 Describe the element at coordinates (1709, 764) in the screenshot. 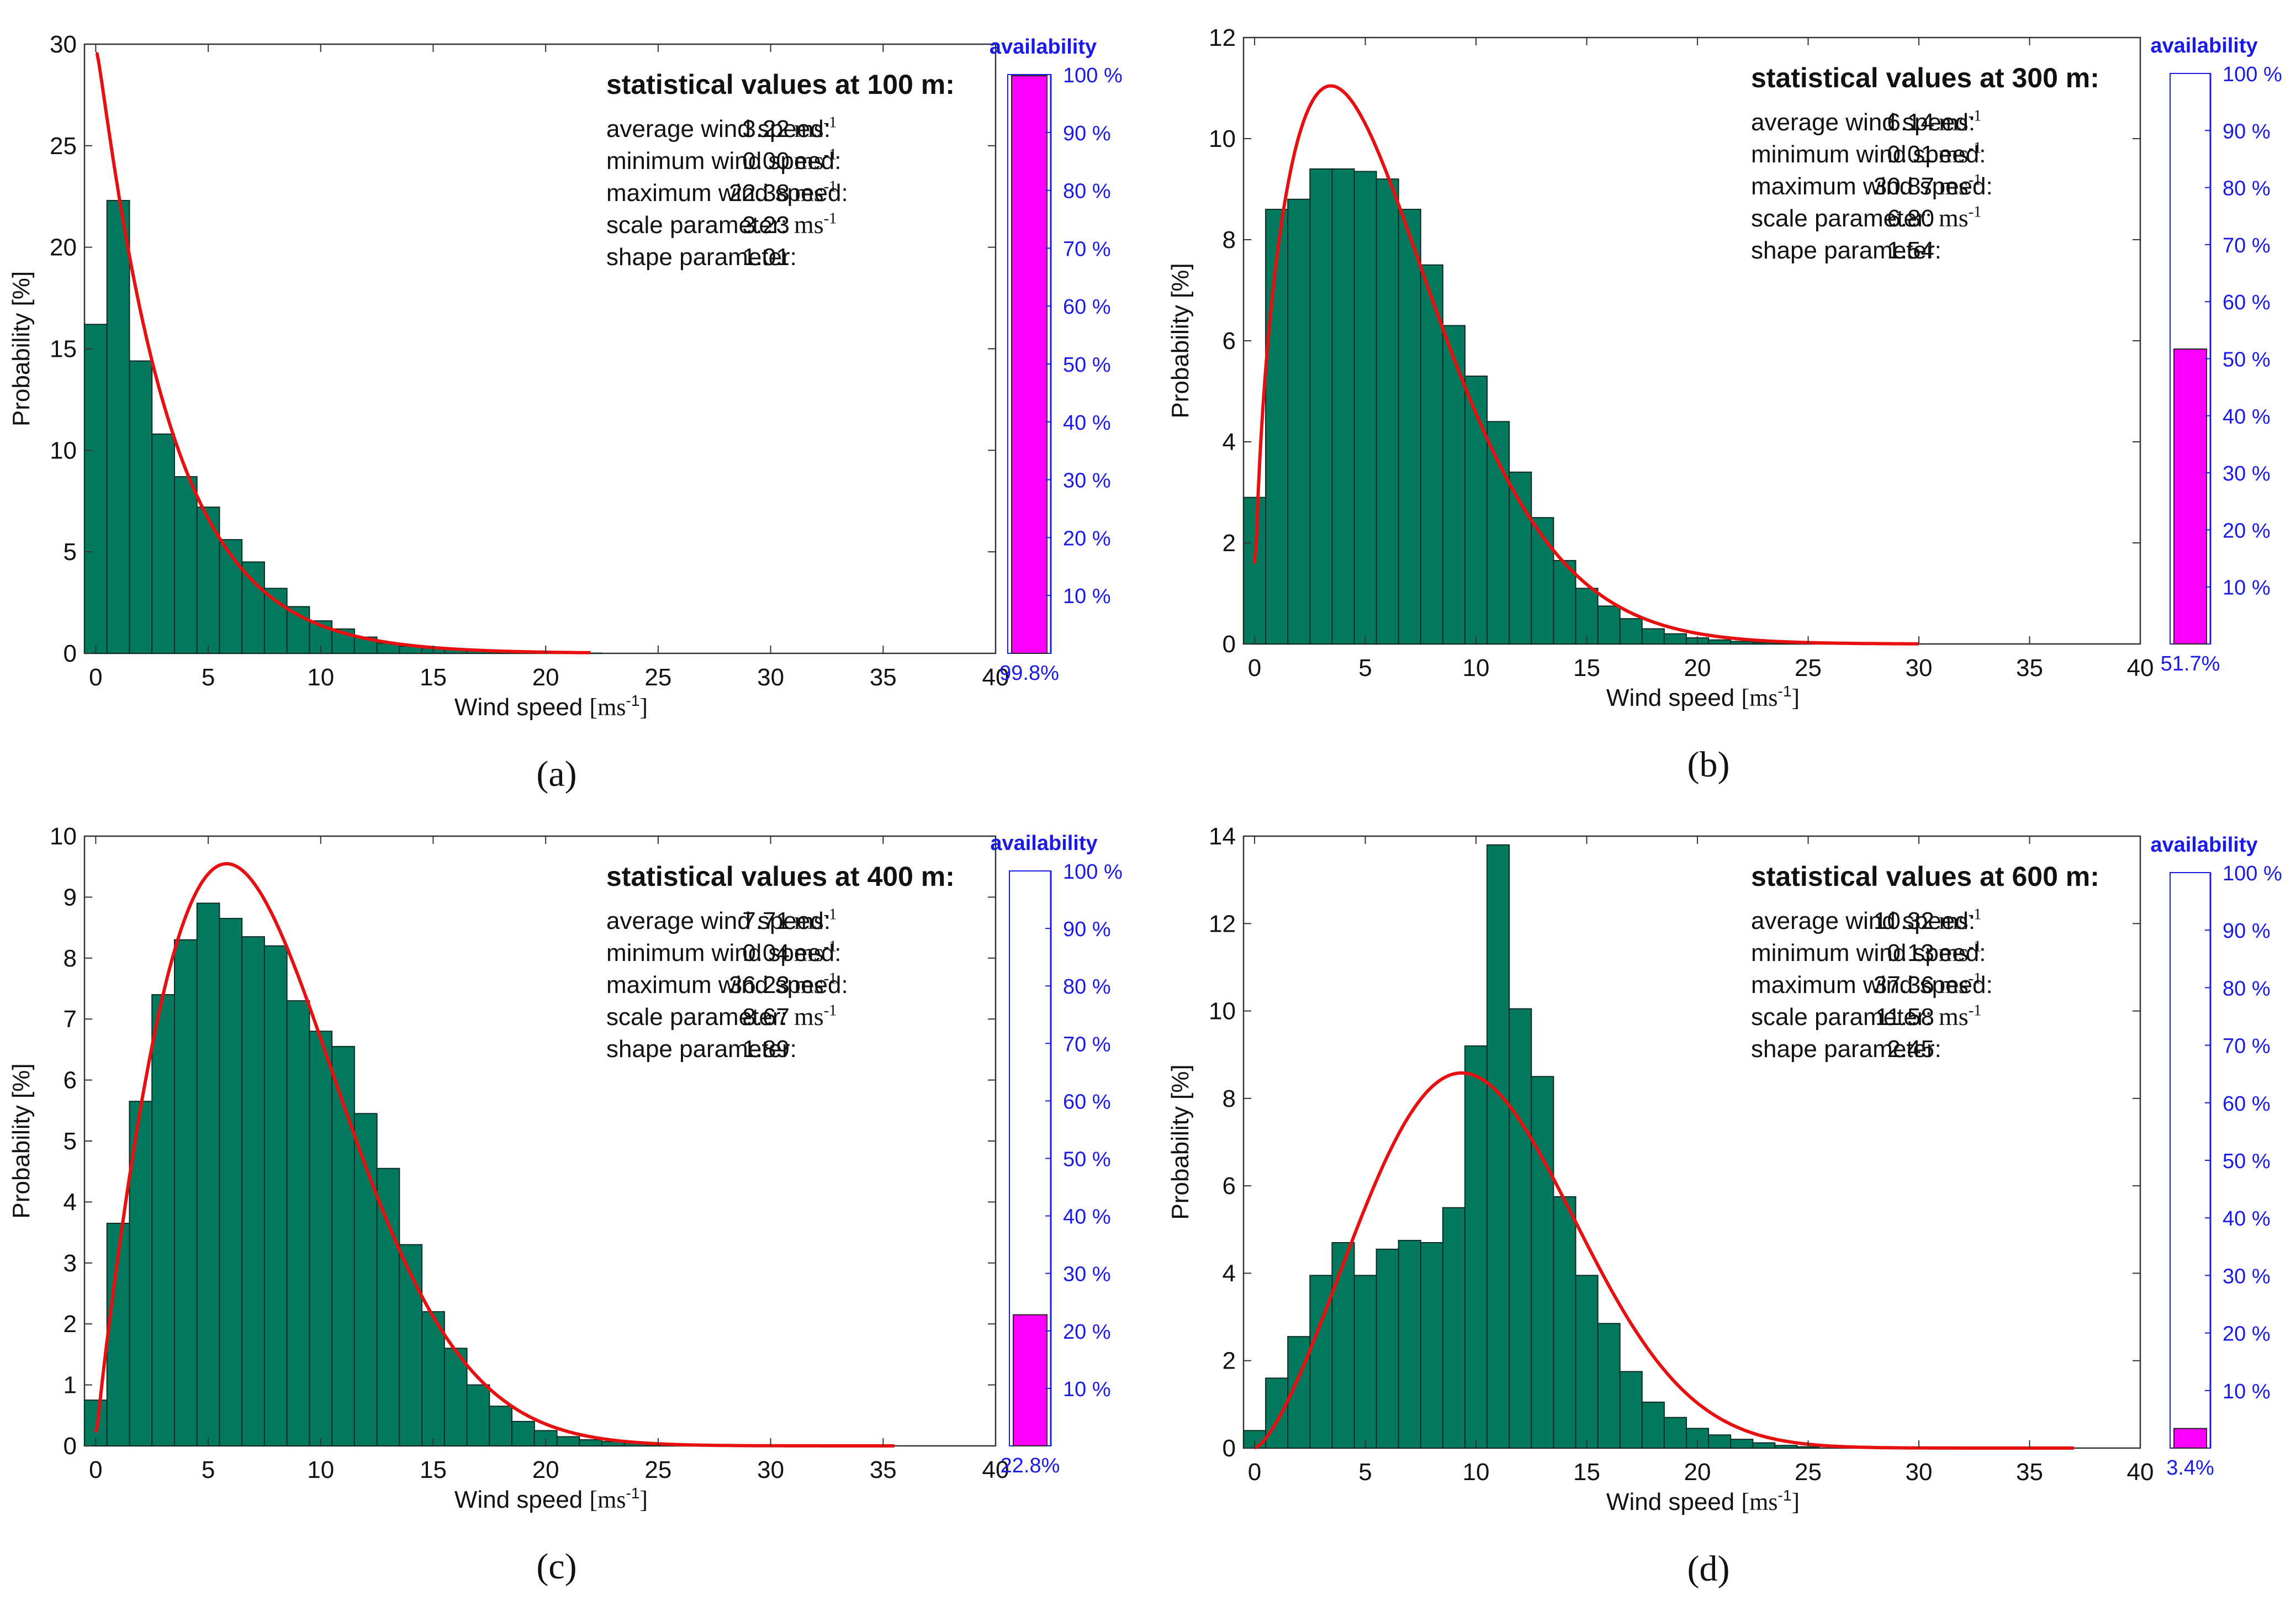

I see `panel-label: (b)` at that location.